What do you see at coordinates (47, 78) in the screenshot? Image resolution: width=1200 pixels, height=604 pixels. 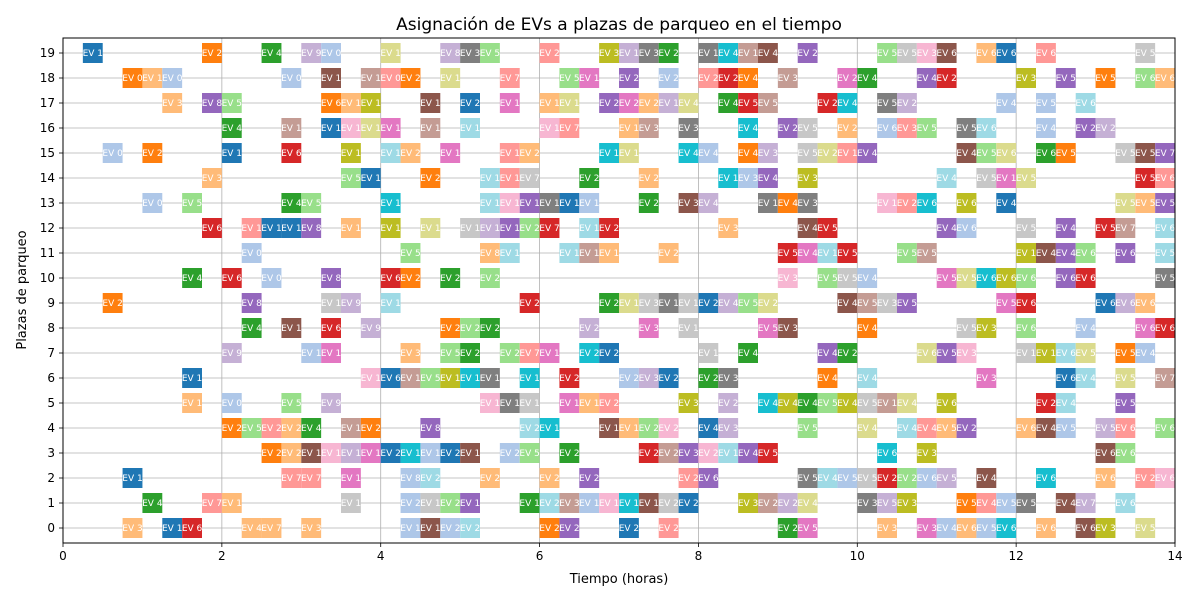 I see `y-tick-label: 18` at bounding box center [47, 78].